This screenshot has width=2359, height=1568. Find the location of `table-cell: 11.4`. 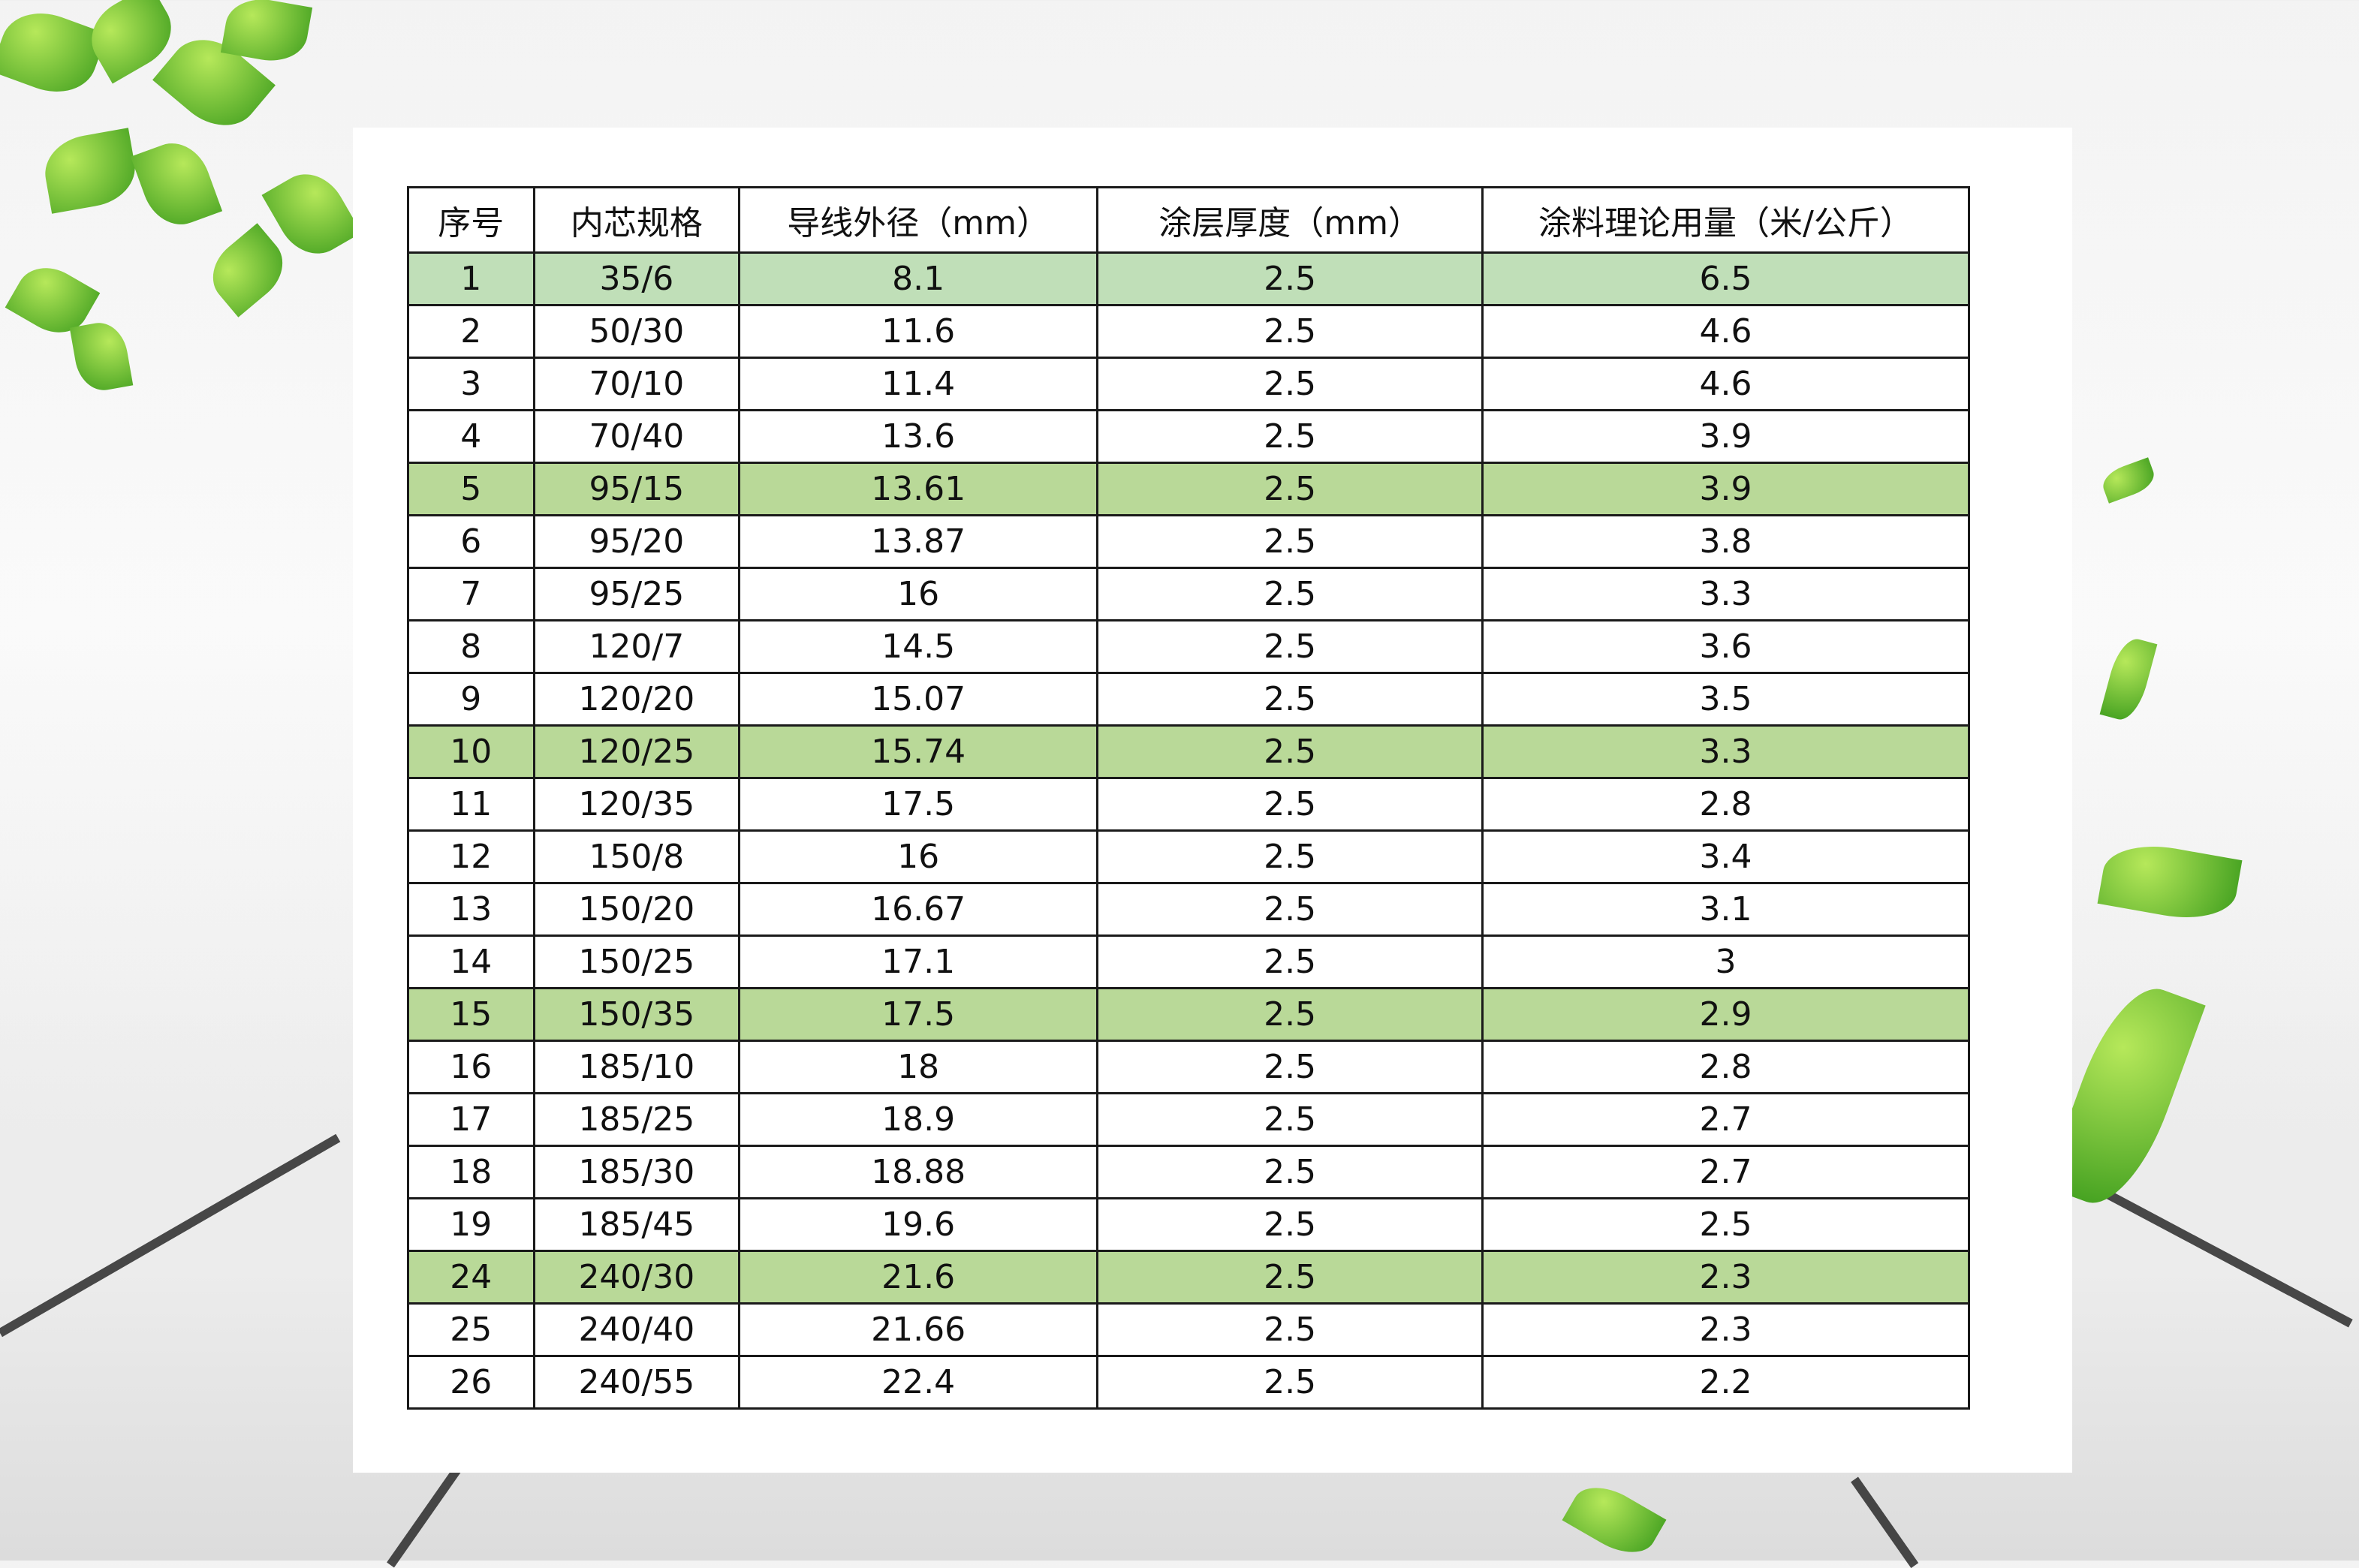

table-cell: 11.4 is located at coordinates (918, 384).